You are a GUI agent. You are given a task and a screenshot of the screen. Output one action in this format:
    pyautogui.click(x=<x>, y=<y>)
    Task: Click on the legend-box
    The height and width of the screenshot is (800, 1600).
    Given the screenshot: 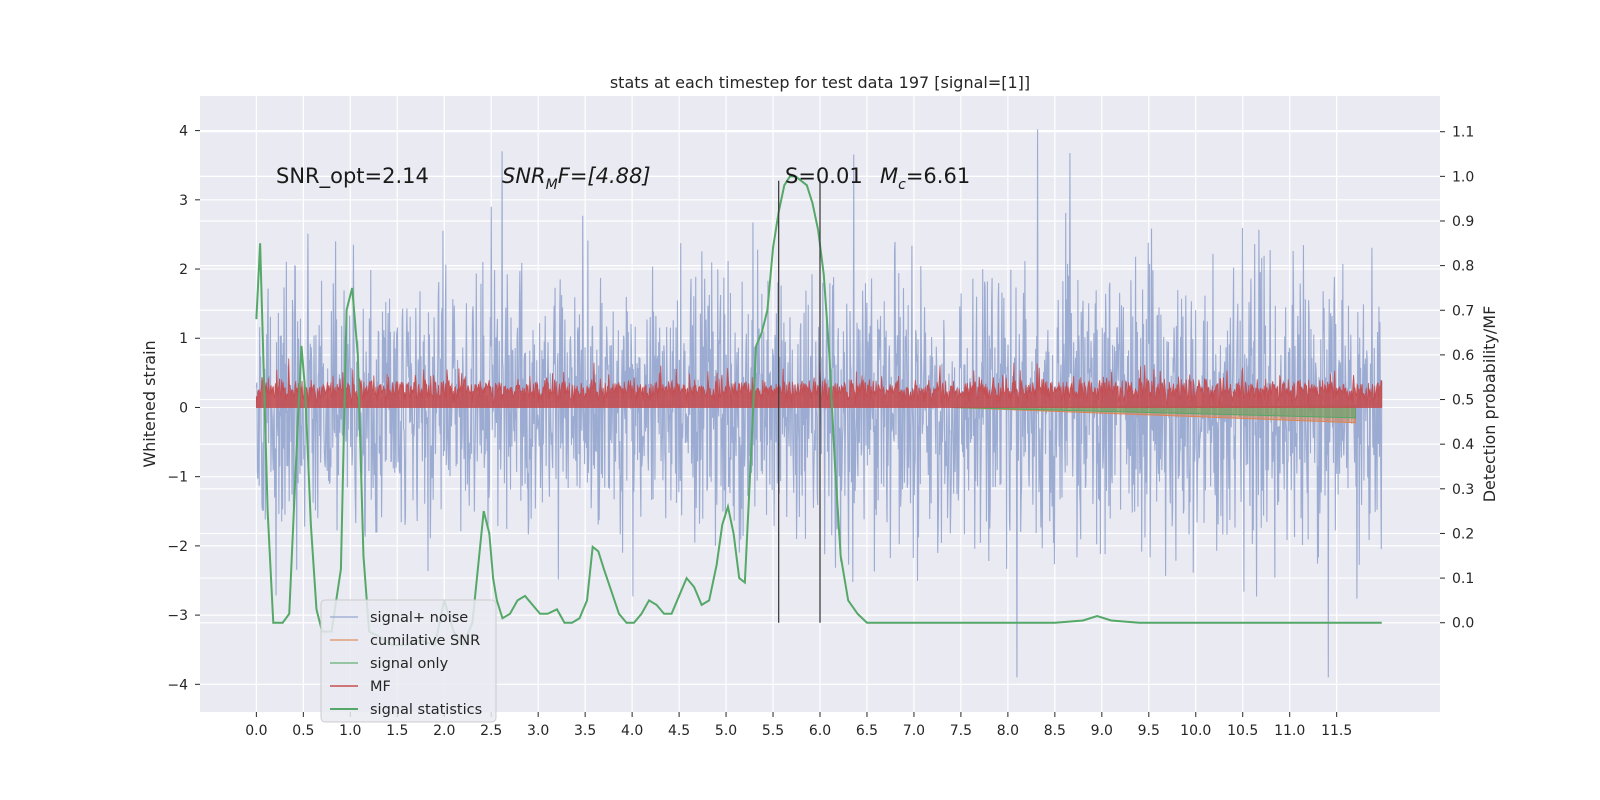 What is the action you would take?
    pyautogui.click(x=408, y=661)
    